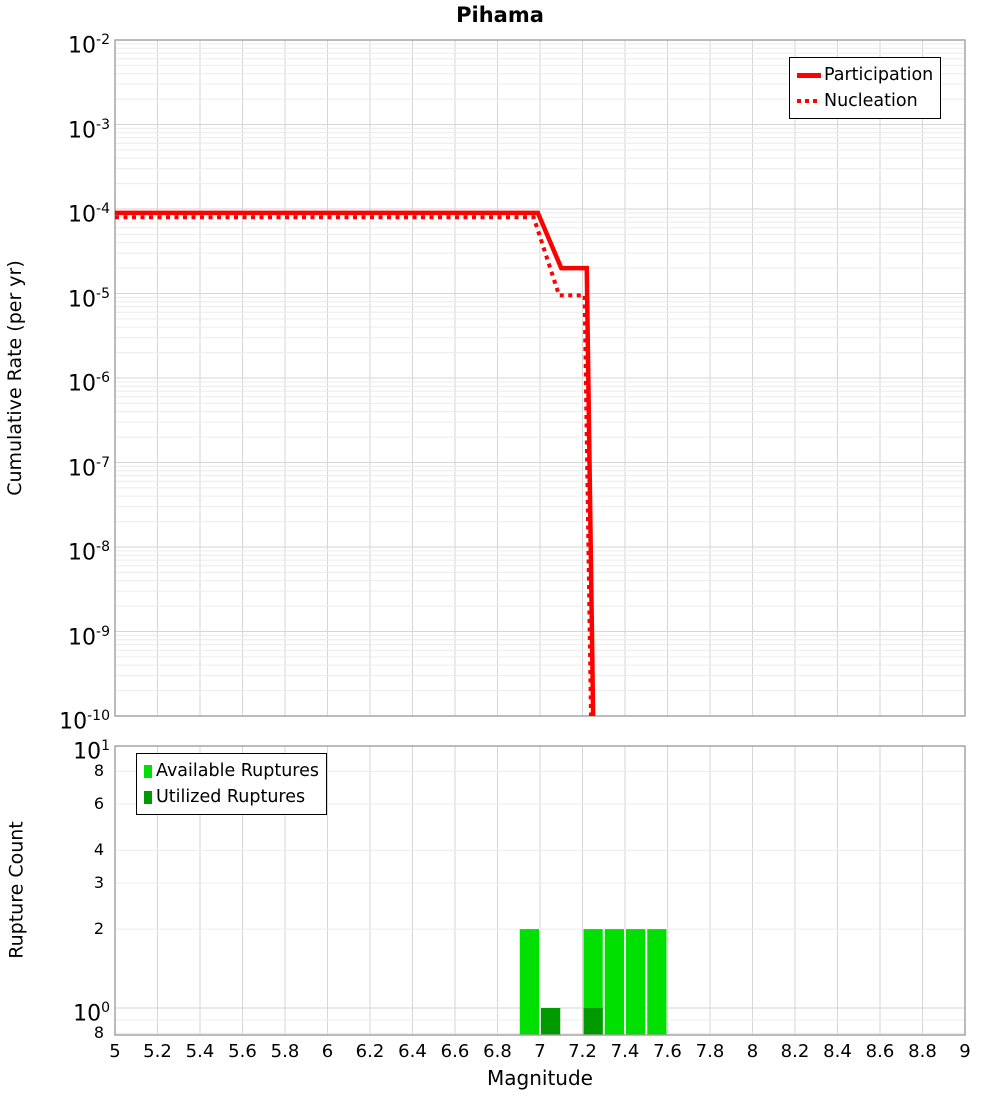 The image size is (1000, 1100). What do you see at coordinates (157, 1051) in the screenshot?
I see `x-tick-label: 5.2` at bounding box center [157, 1051].